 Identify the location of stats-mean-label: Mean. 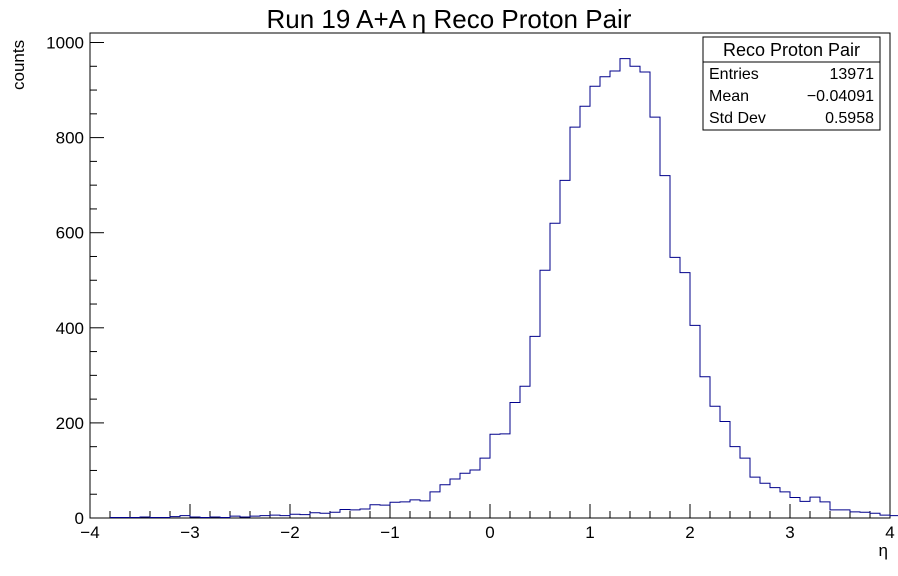
(729, 96).